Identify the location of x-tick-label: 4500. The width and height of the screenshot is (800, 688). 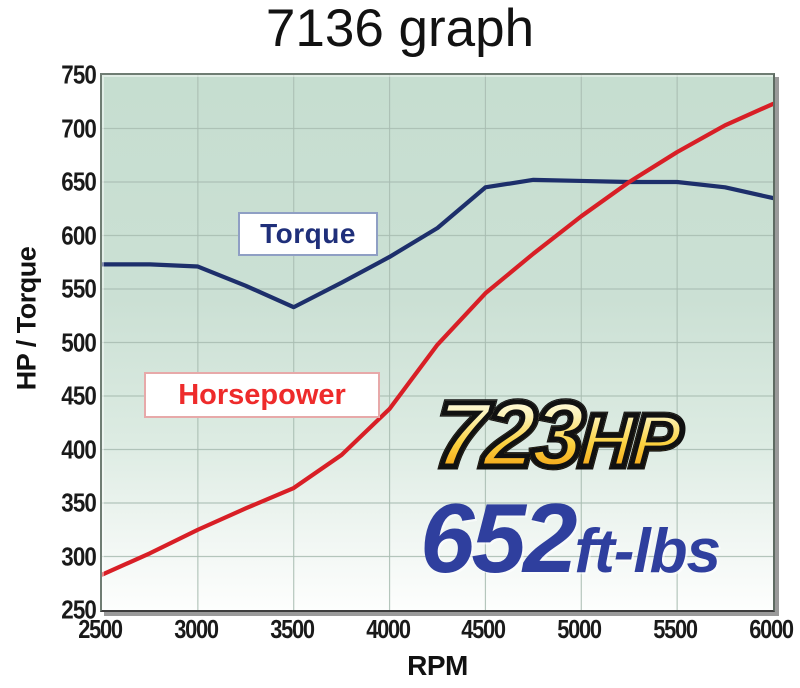
(484, 629).